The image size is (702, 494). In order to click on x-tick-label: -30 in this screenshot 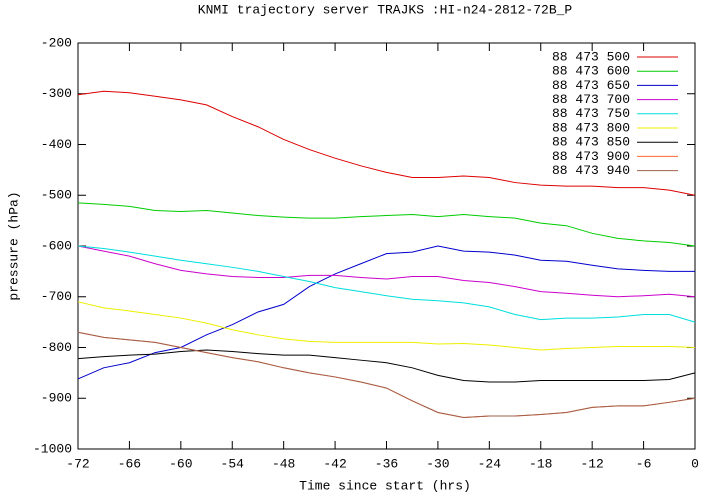, I will do `click(437, 463)`.